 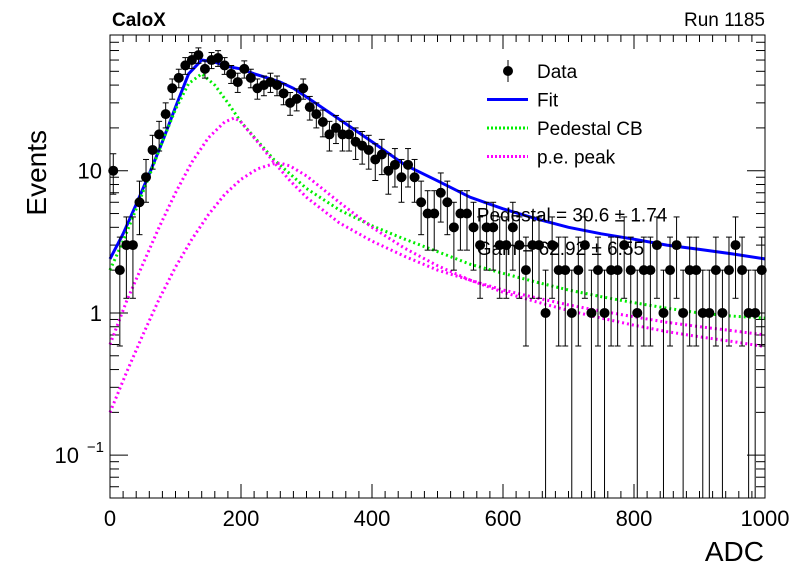 I want to click on fit-result-text: Gain = 62.92 ± 6.55, so click(x=560, y=249).